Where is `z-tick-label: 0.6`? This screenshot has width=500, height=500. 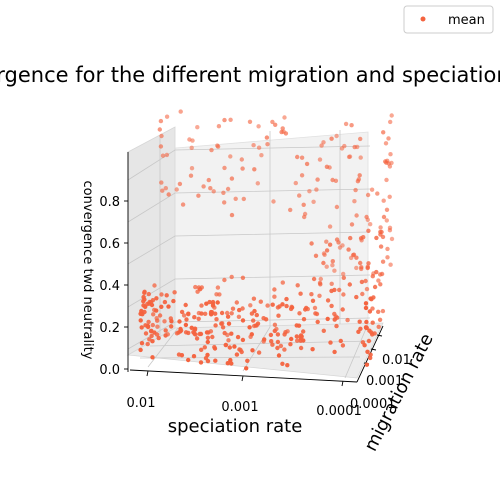 z-tick-label: 0.6 is located at coordinates (109, 244).